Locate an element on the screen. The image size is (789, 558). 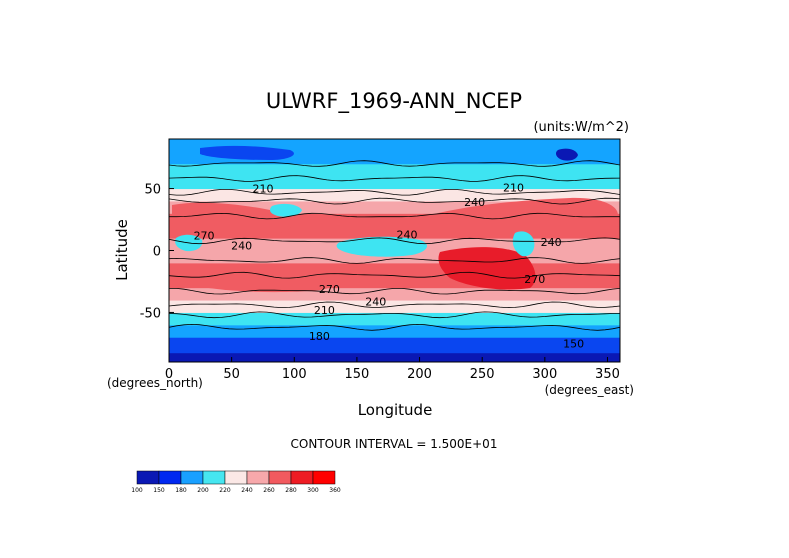
y-tick-label: 50 is located at coordinates (152, 190).